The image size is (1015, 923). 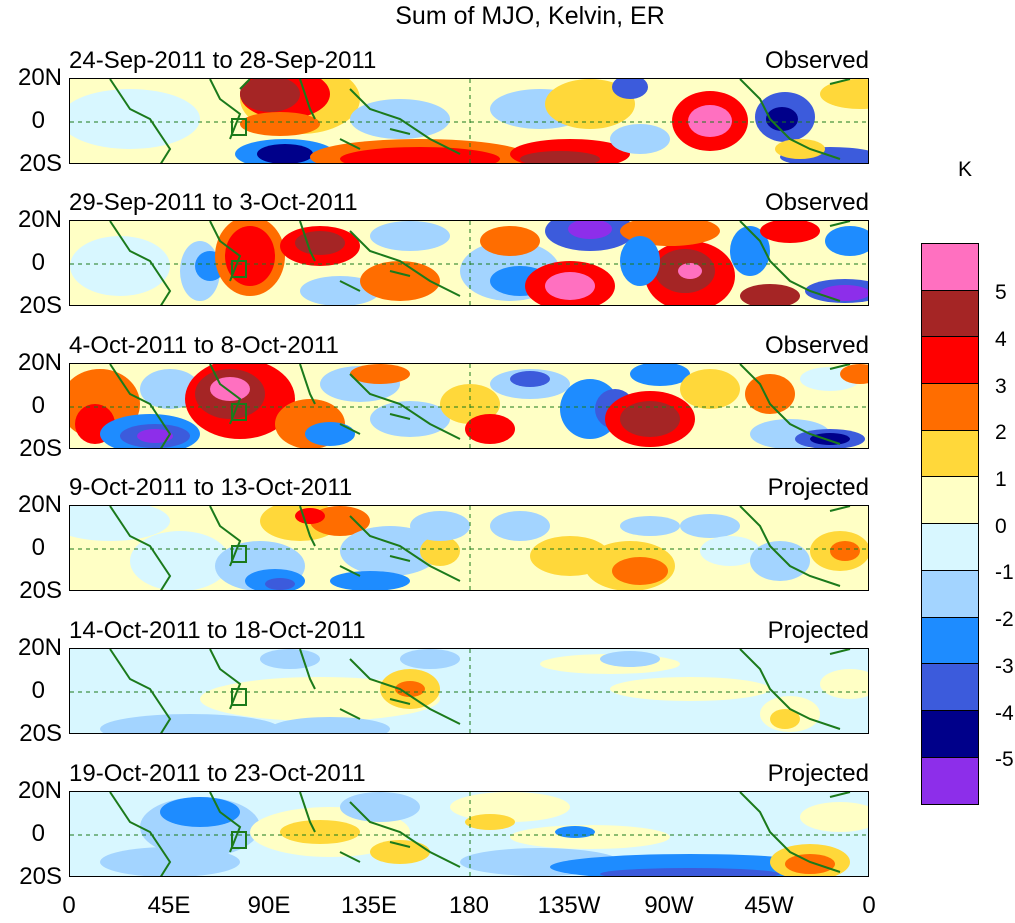 I want to click on colorbar-tick-label: -2, so click(x=1004, y=619).